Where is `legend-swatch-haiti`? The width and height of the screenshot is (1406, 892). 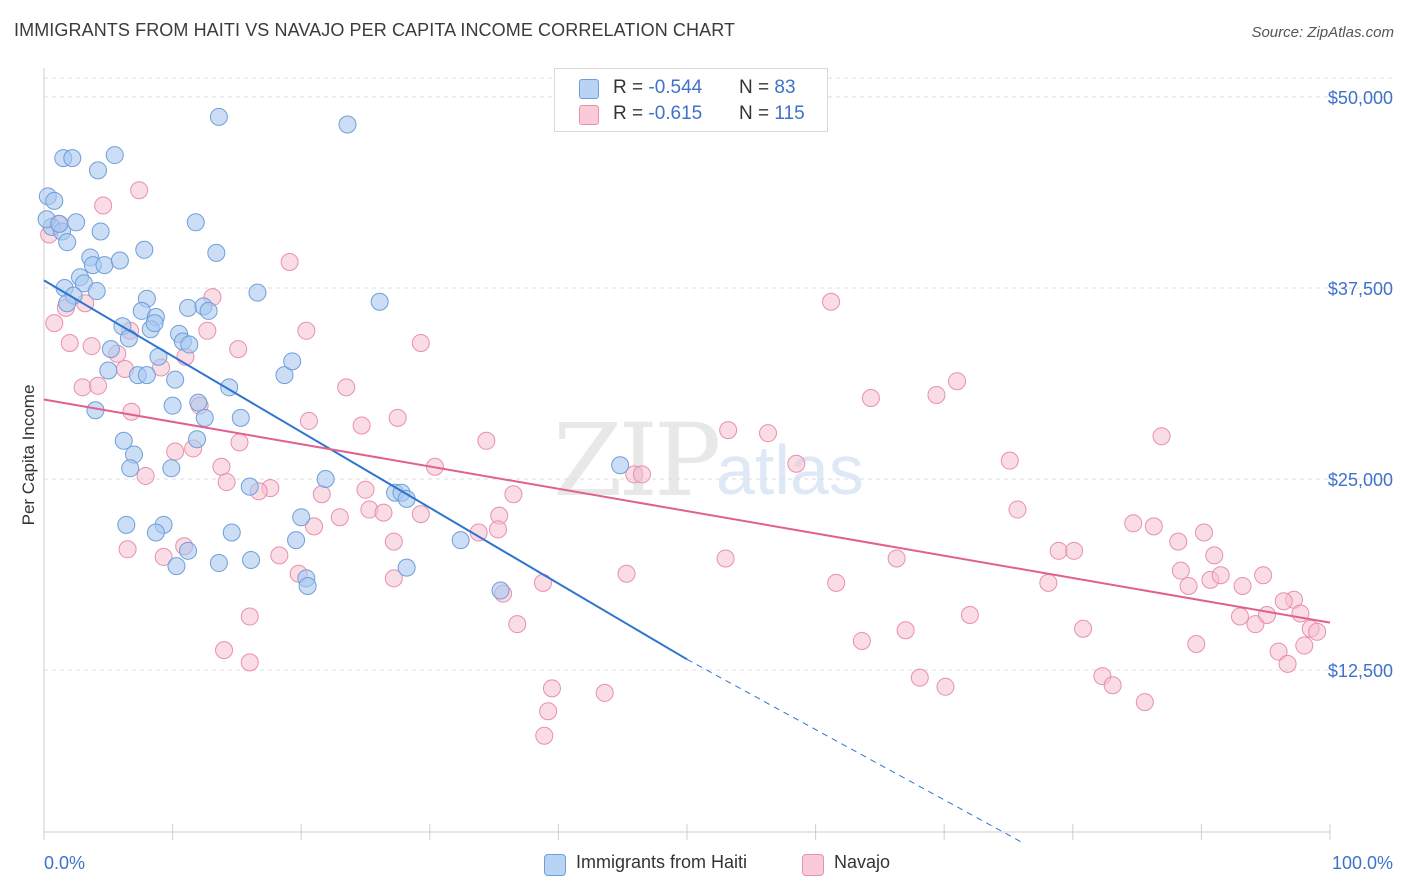 legend-swatch-haiti is located at coordinates (589, 89).